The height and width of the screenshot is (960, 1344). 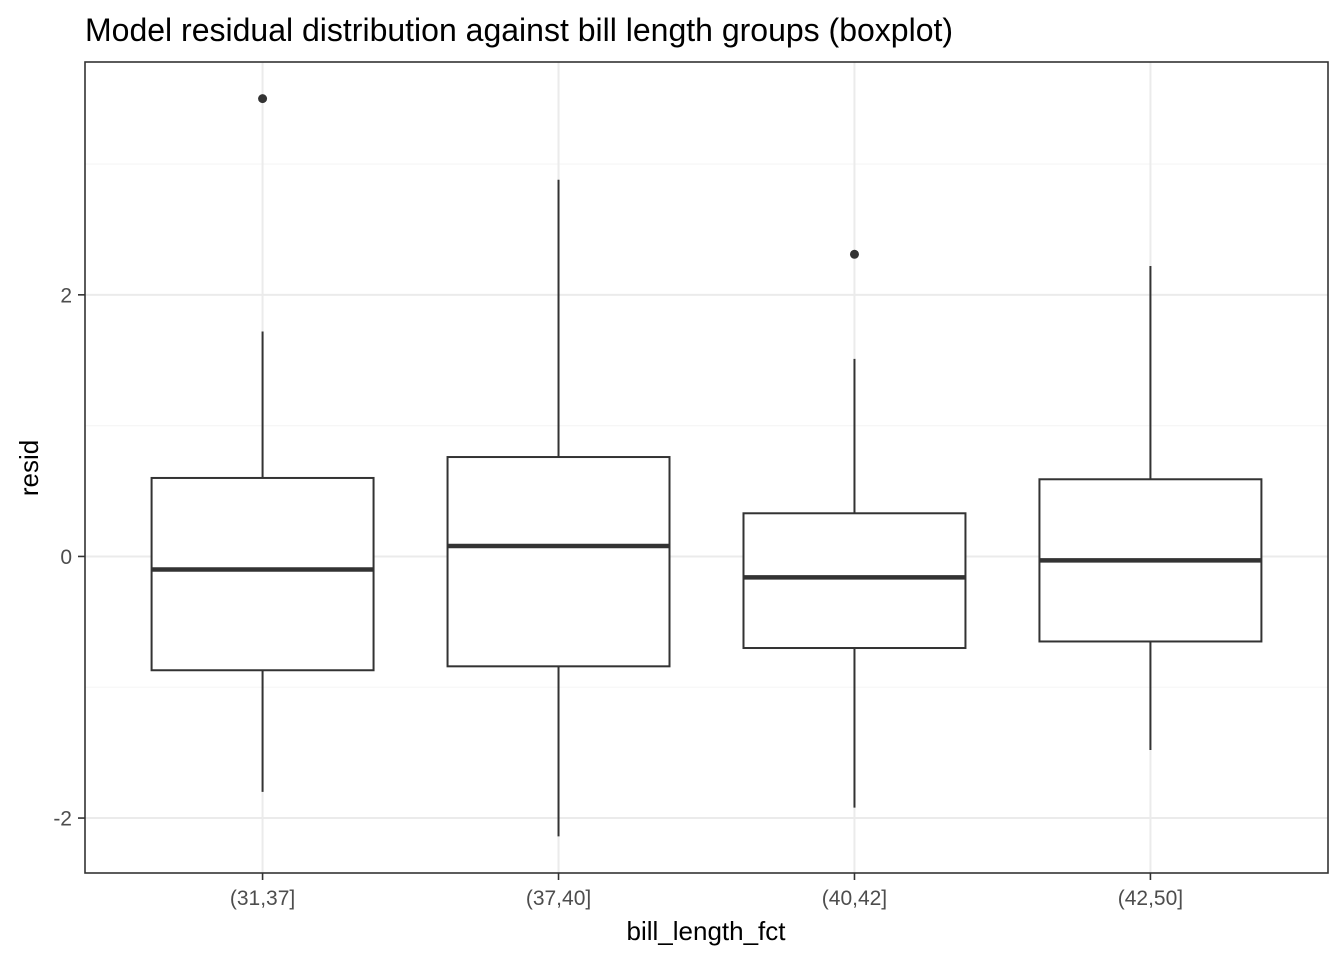 What do you see at coordinates (262, 898) in the screenshot?
I see `x-tick-label: (31,37]` at bounding box center [262, 898].